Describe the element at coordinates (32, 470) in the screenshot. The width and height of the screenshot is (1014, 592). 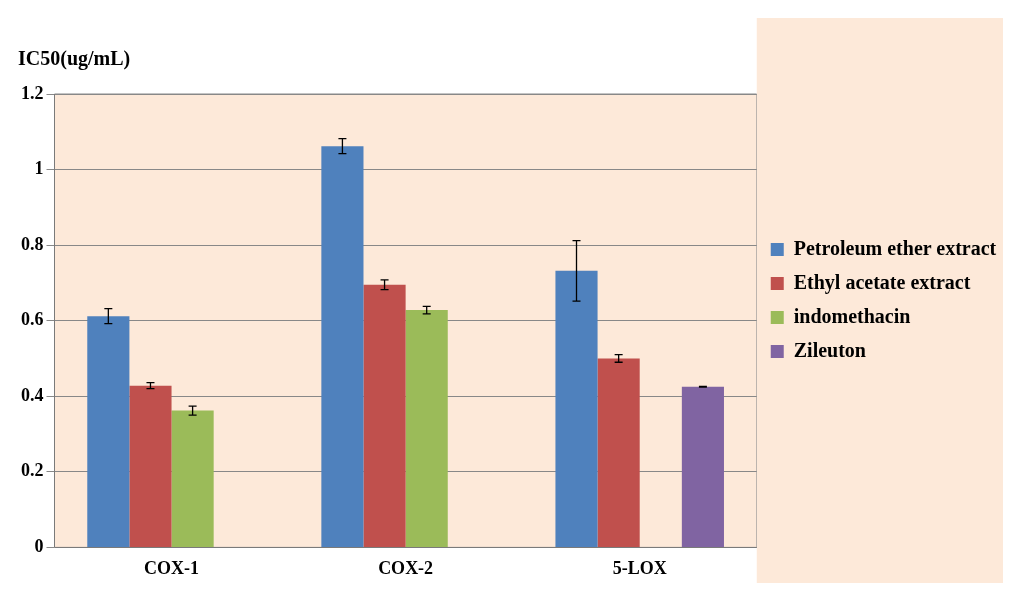
I see `y-tick-label: 0.2` at that location.